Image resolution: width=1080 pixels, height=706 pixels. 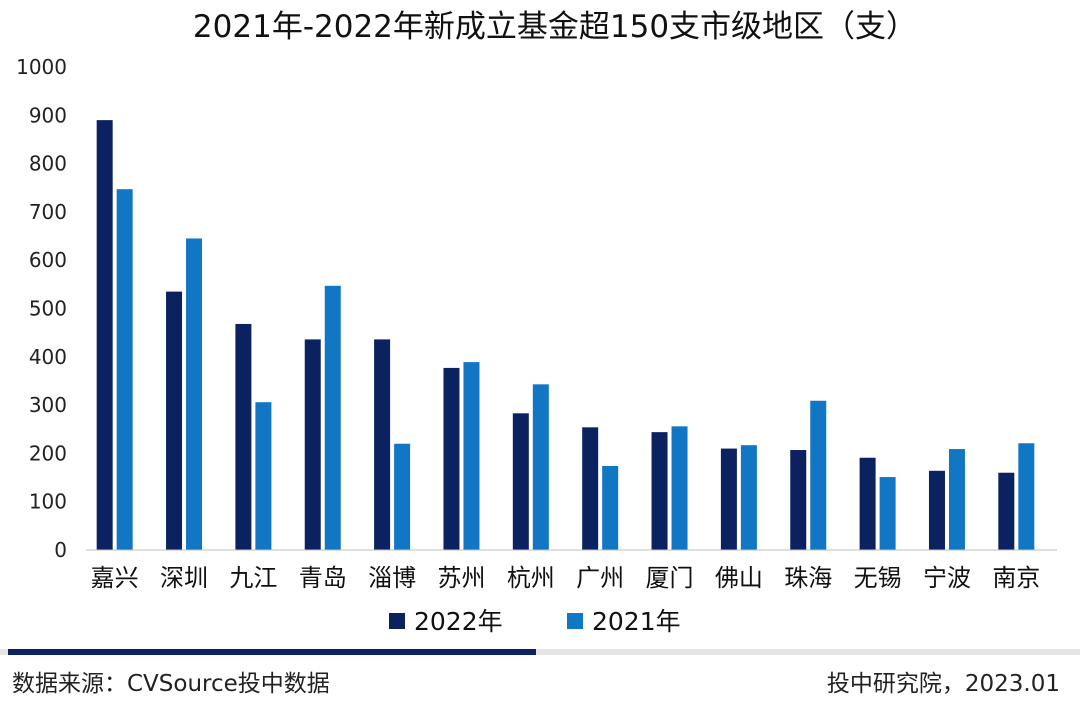 I want to click on y-tick-label: 800, so click(x=48, y=164).